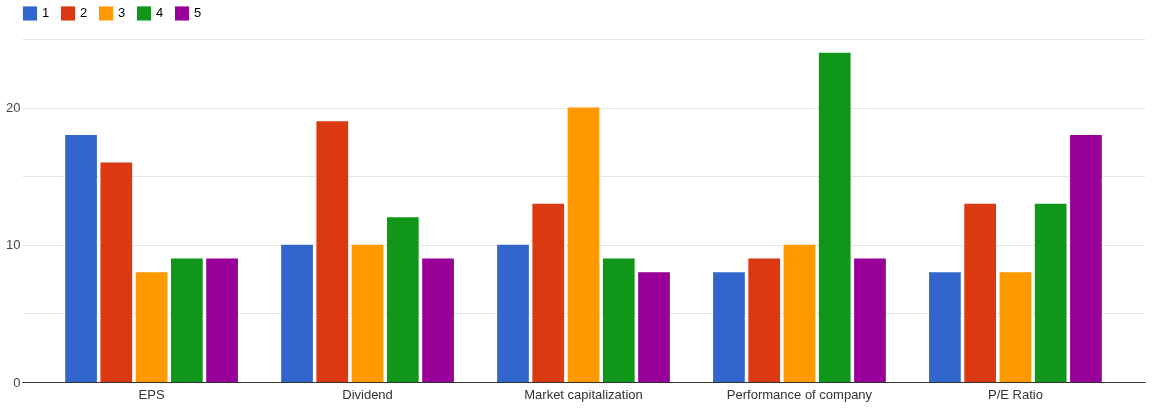 This screenshot has height=416, width=1160. I want to click on legend-label: 1, so click(46, 13).